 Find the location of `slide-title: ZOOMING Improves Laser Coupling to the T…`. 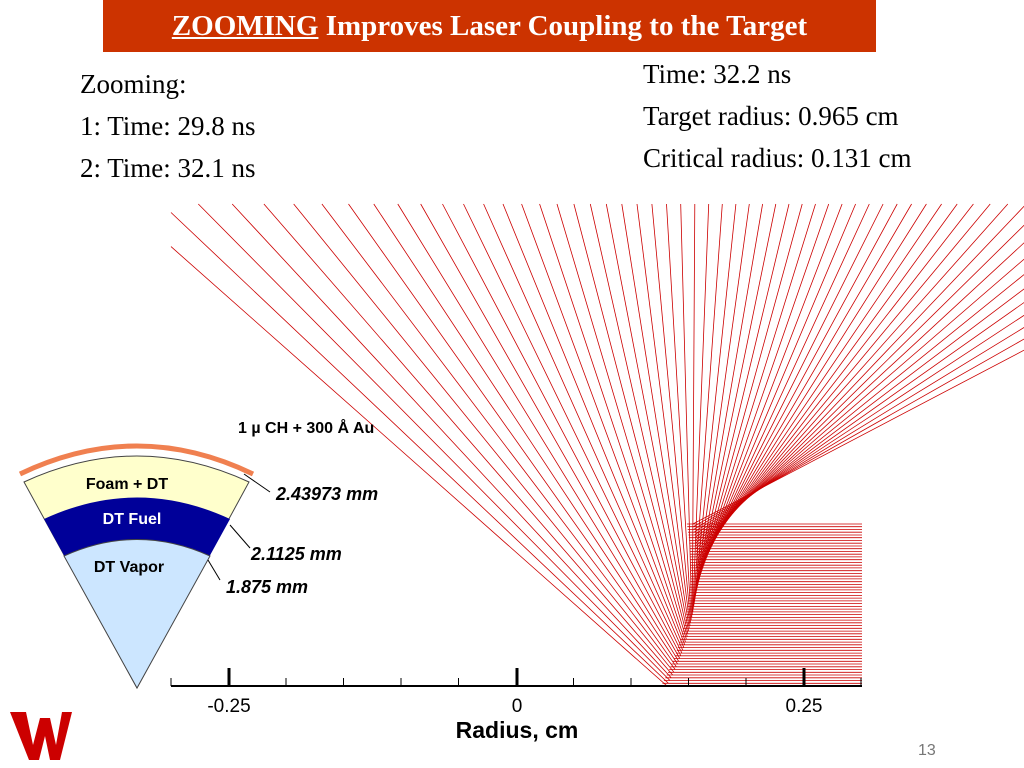

slide-title: ZOOMING Improves Laser Coupling to the T… is located at coordinates (489, 26).